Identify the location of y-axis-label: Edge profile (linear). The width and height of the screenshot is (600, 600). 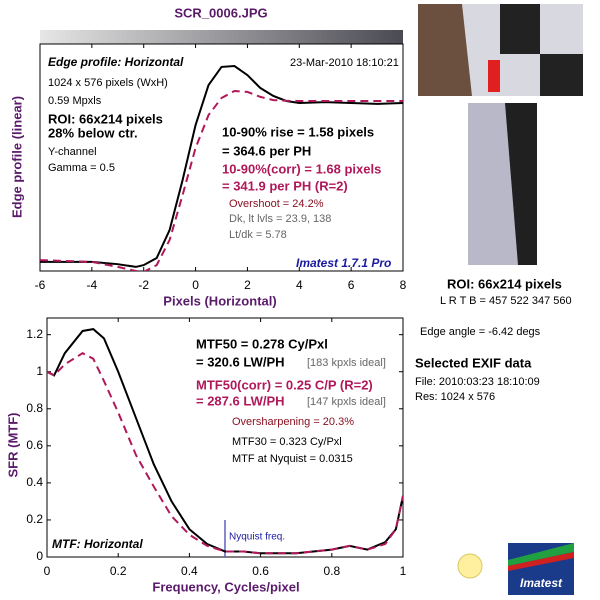
(16, 157).